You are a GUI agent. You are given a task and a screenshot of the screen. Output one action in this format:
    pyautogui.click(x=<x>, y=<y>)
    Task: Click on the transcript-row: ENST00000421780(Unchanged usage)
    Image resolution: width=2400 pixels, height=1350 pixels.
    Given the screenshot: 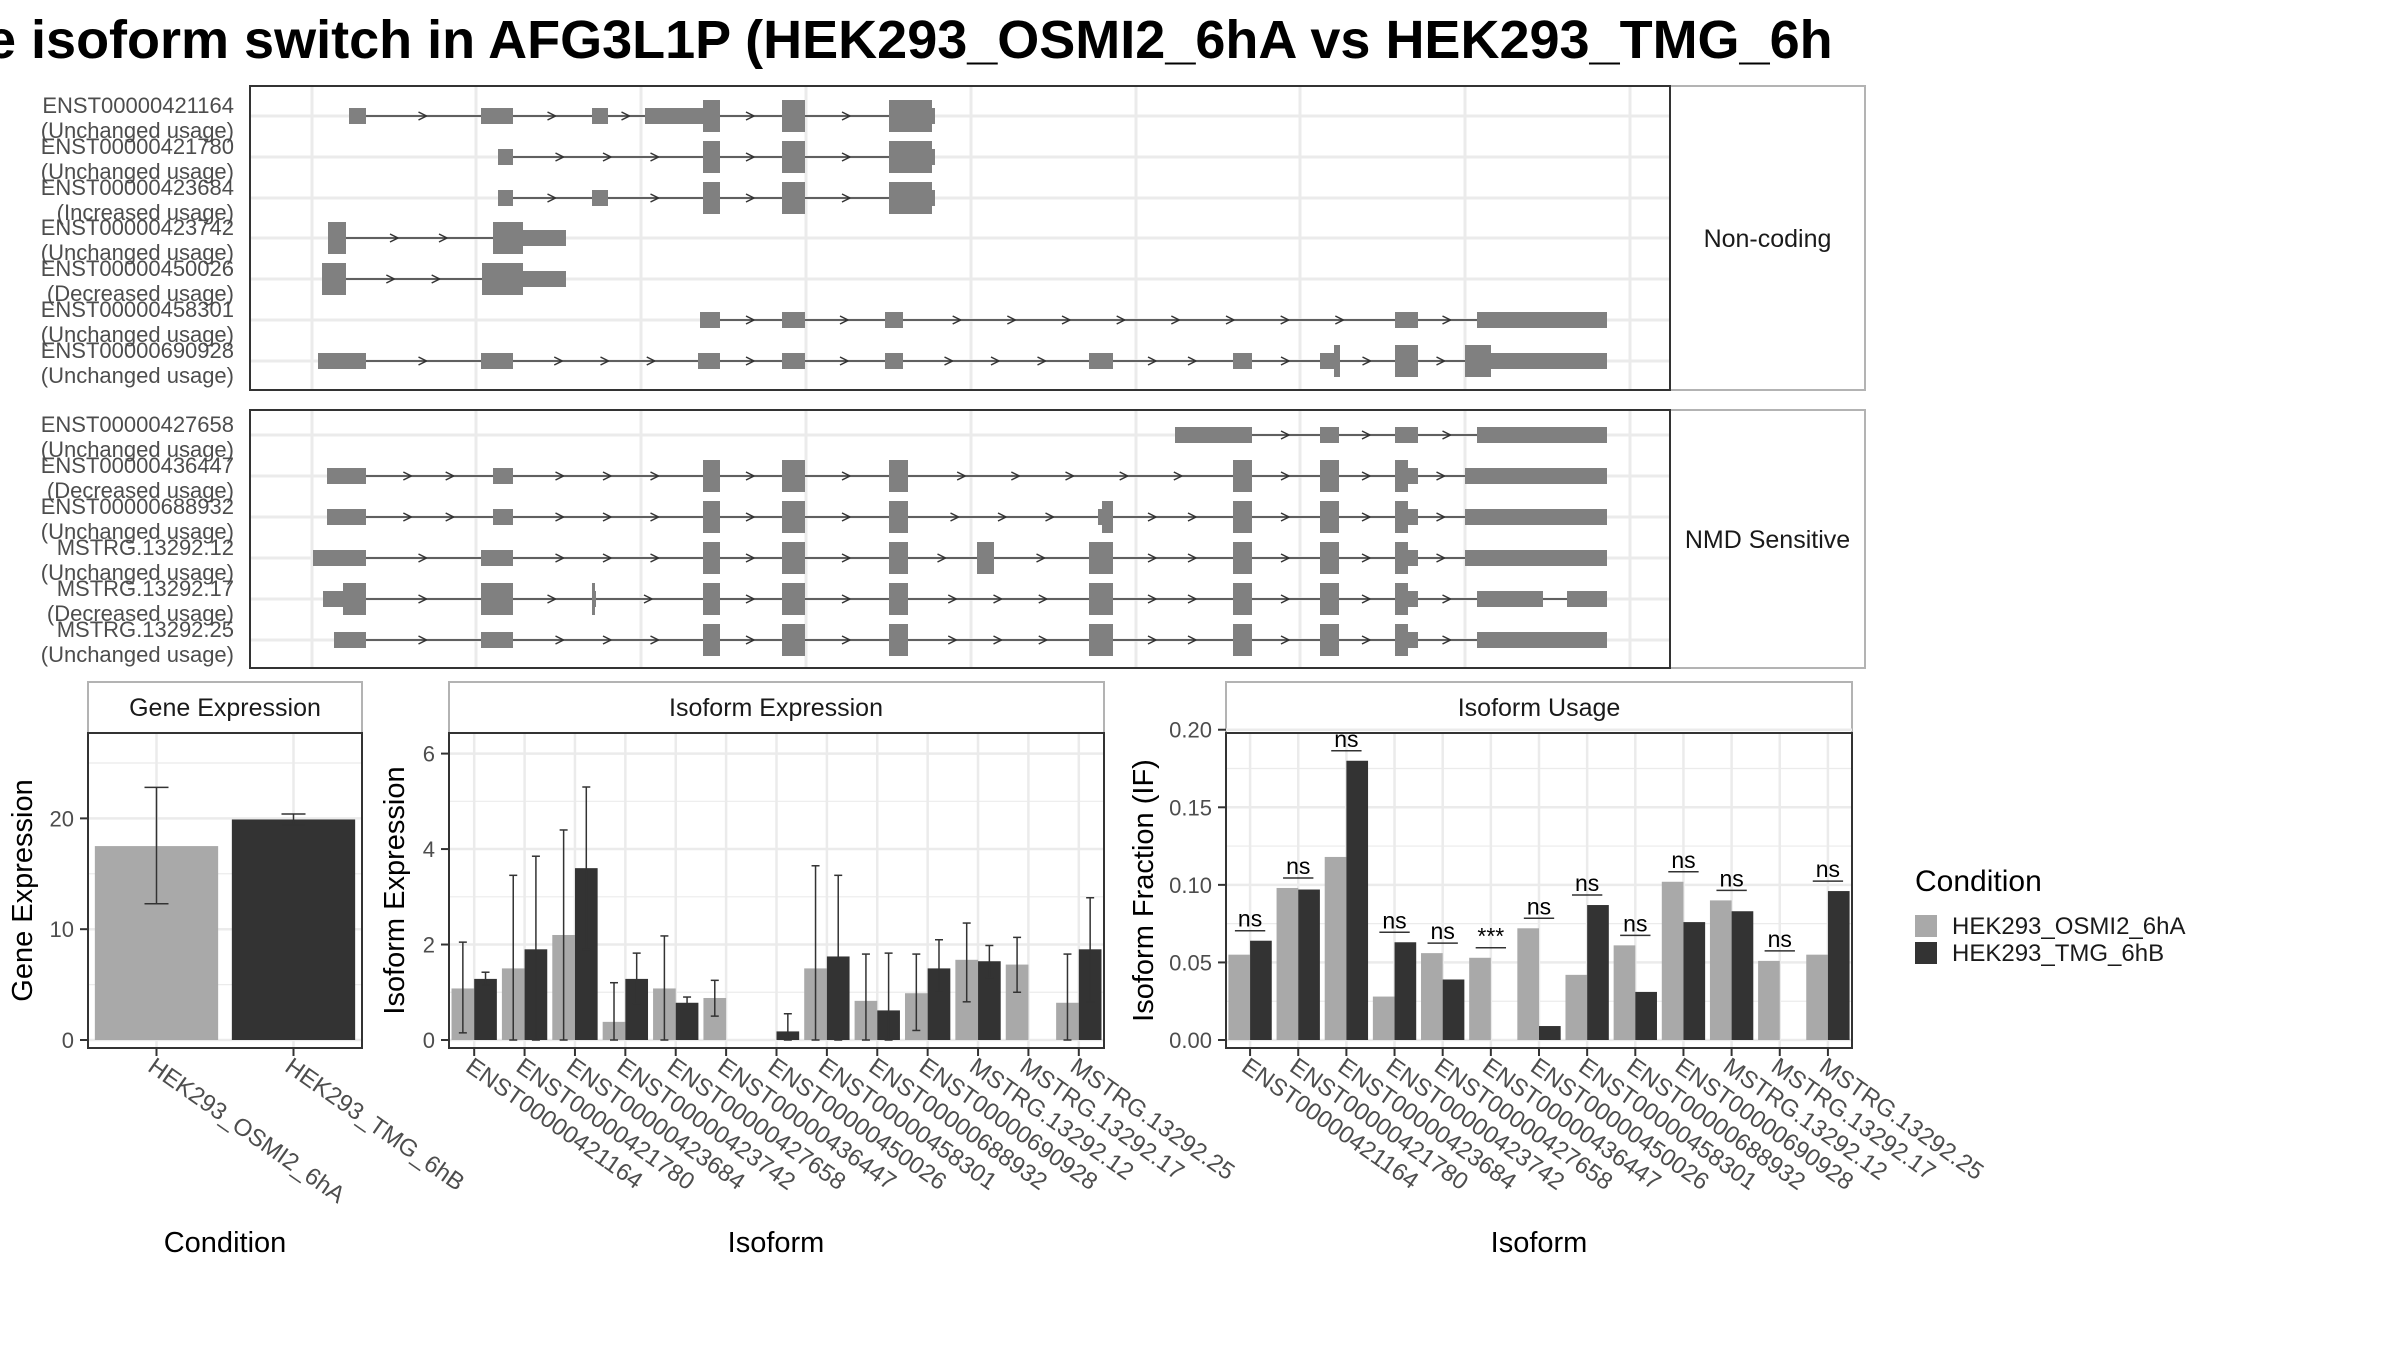 What is the action you would take?
    pyautogui.click(x=488, y=159)
    